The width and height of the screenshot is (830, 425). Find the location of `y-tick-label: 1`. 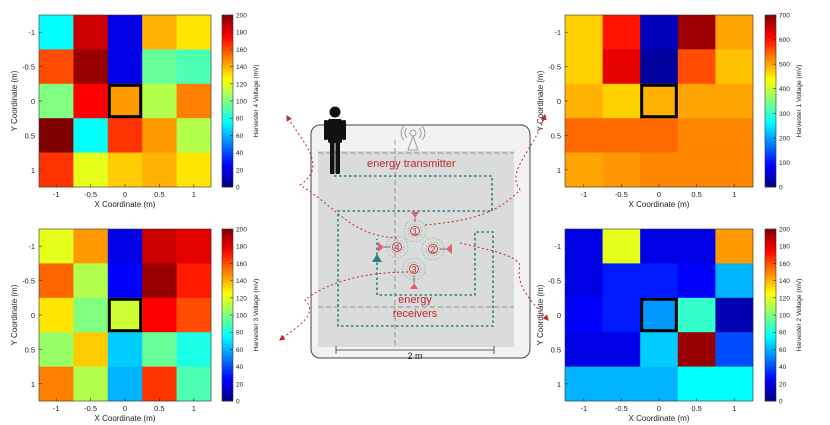

y-tick-label: 1 is located at coordinates (33, 384).